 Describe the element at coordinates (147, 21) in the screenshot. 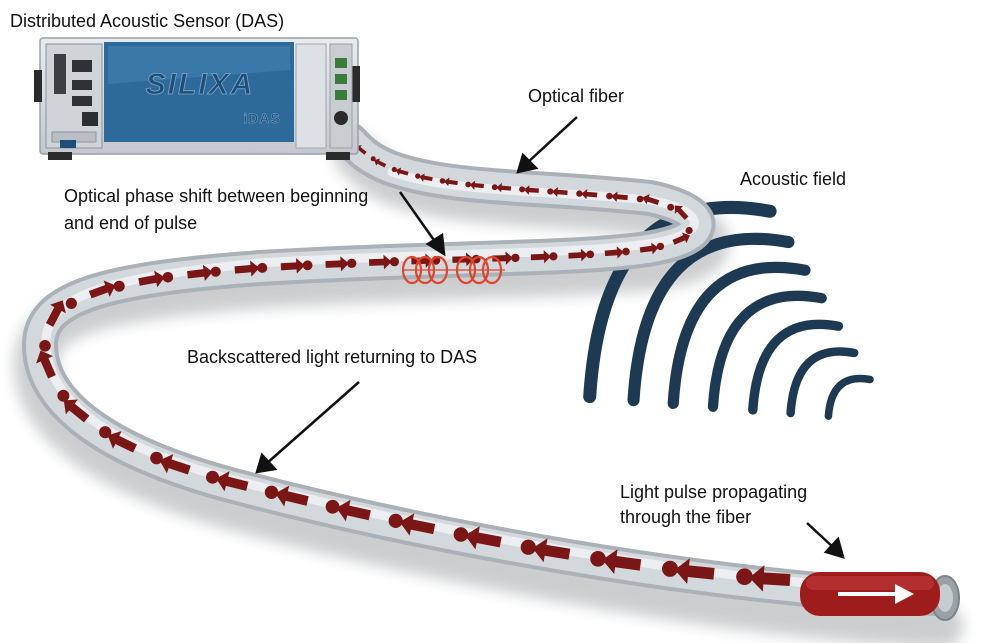

I see `das-title: Distributed Acoustic Sensor (DAS)` at that location.